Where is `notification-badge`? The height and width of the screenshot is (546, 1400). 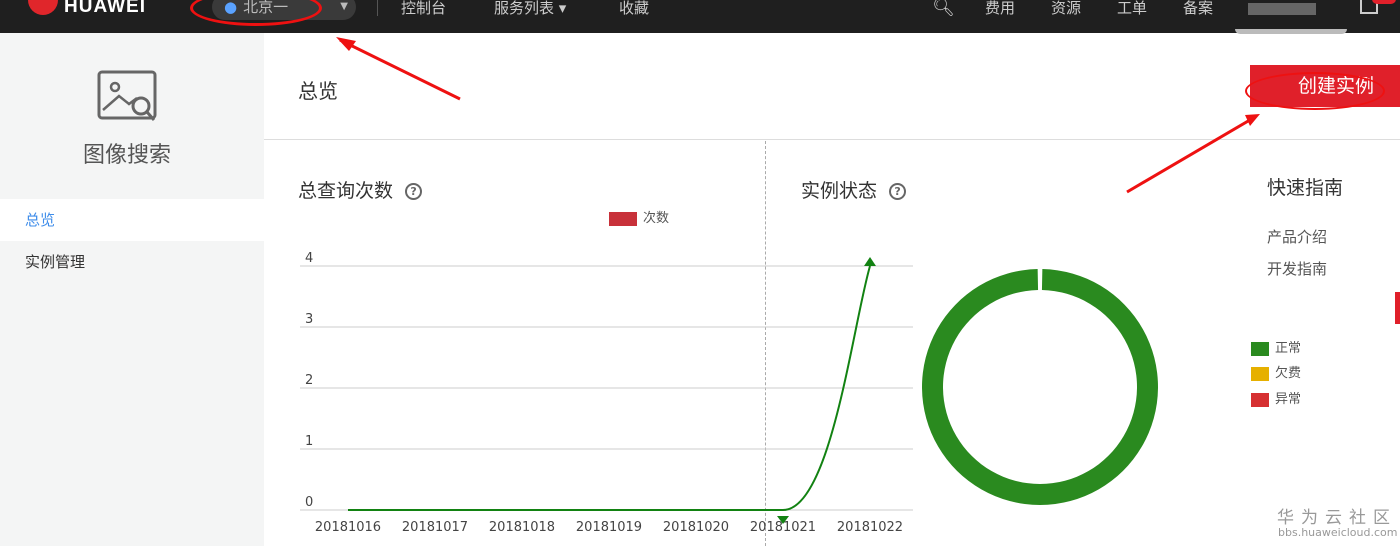 notification-badge is located at coordinates (1384, 2).